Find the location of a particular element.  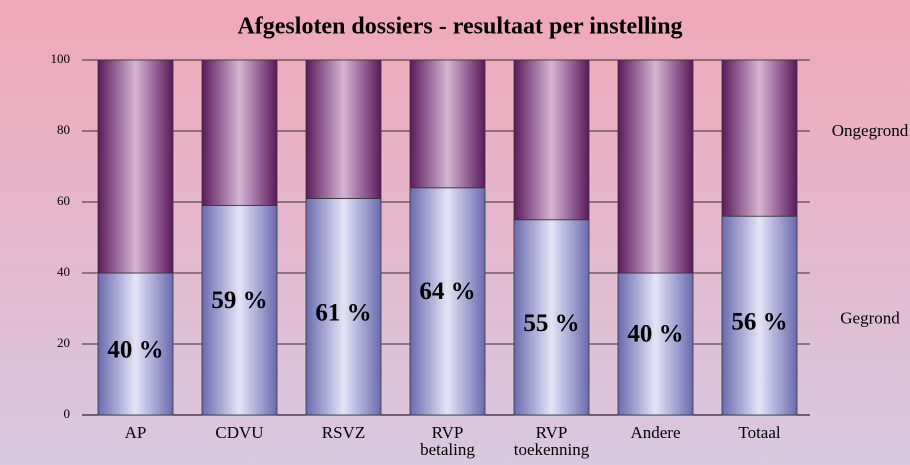

x-tick-label: Totaal is located at coordinates (759, 432).